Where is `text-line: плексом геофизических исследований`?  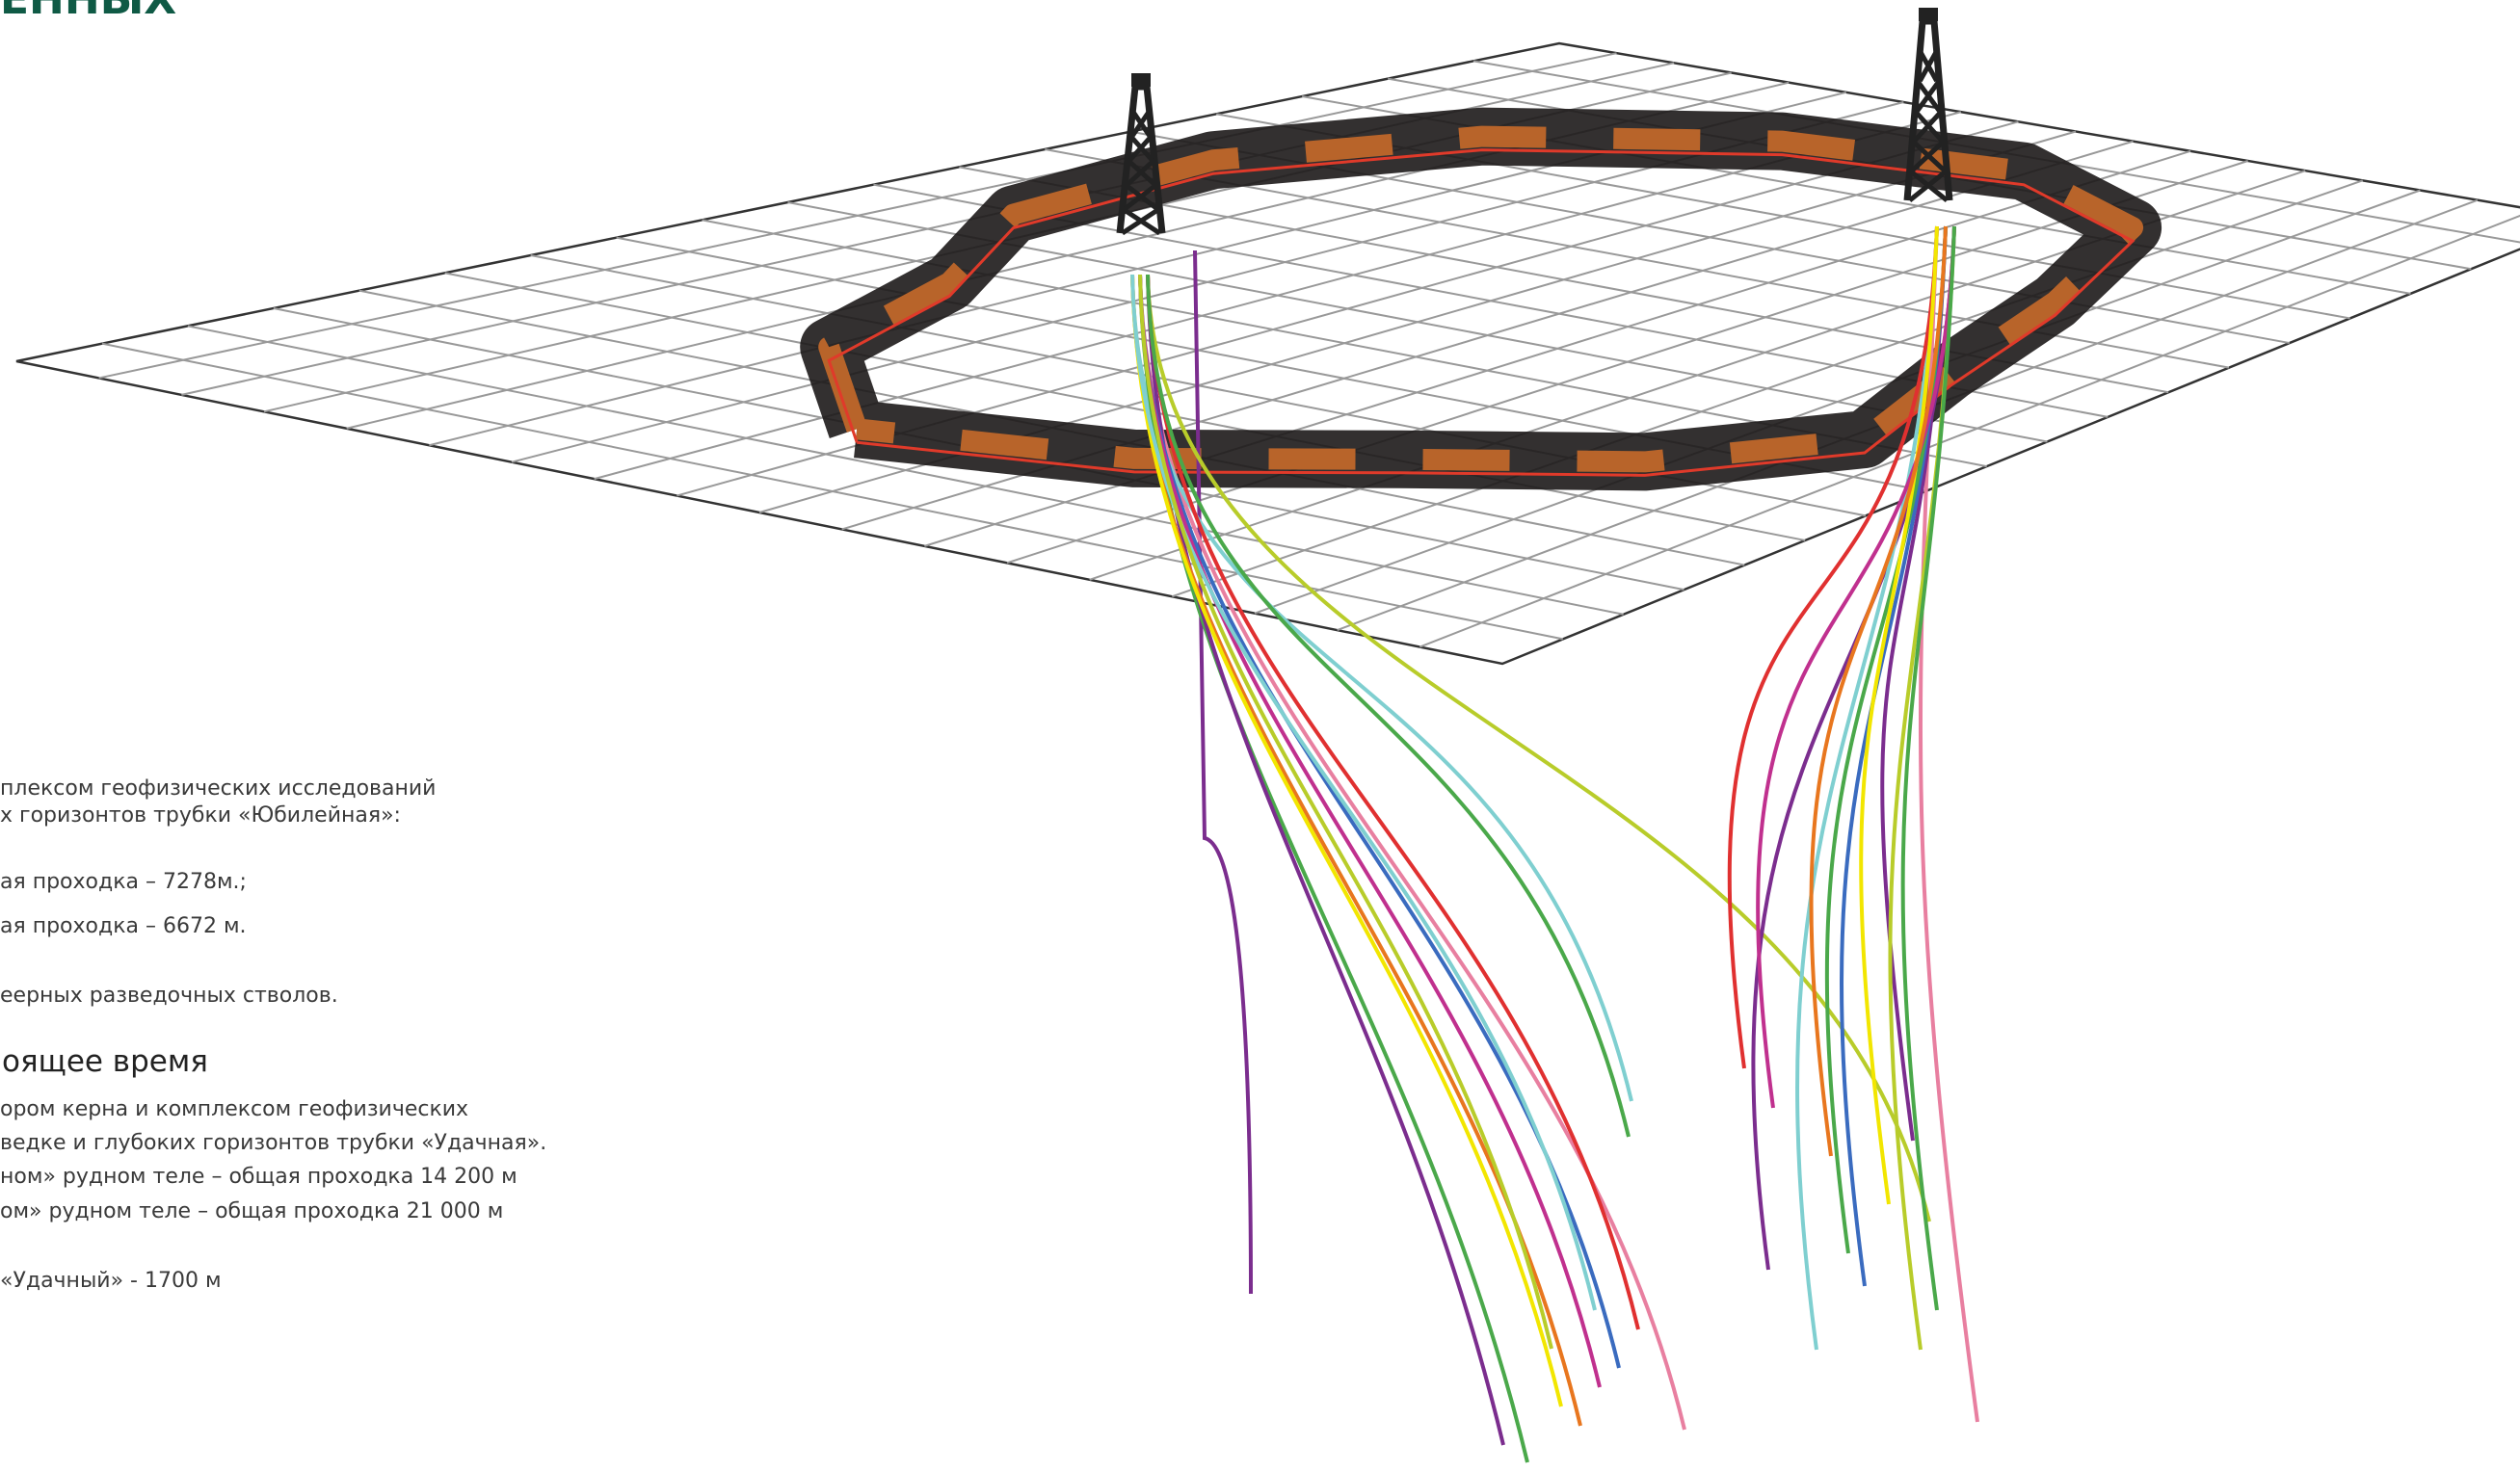 text-line: плексом геофизических исследований is located at coordinates (218, 789).